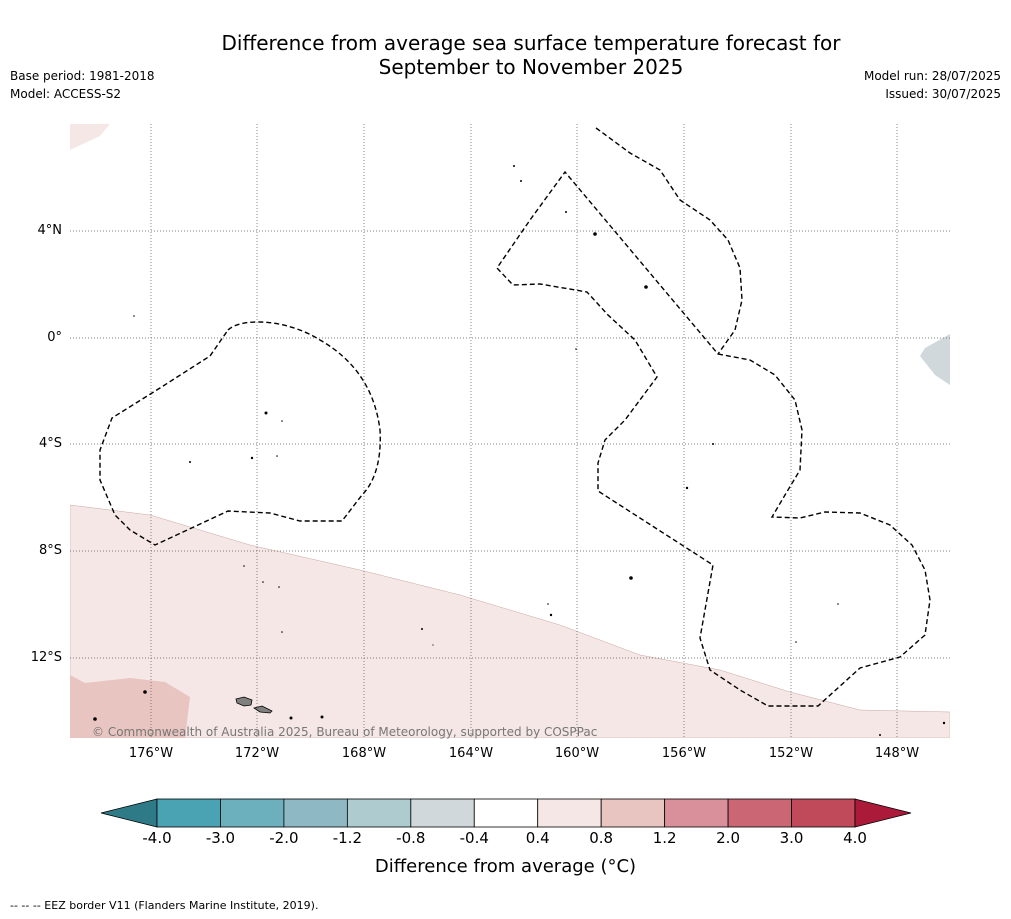 The image size is (1011, 919). What do you see at coordinates (932, 76) in the screenshot?
I see `model-run-text: Model run: 28/07/2025` at bounding box center [932, 76].